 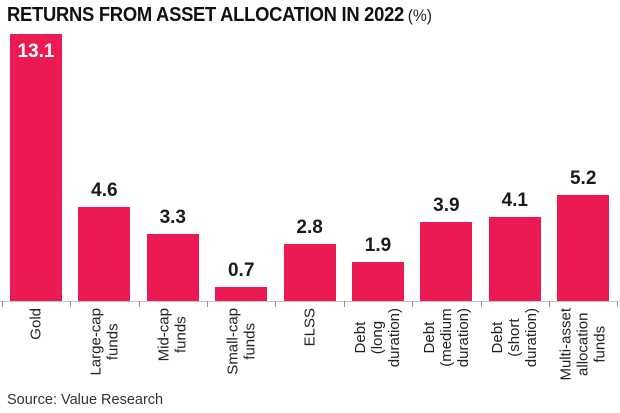 I want to click on category-label: Debt (long duration), so click(x=378, y=338).